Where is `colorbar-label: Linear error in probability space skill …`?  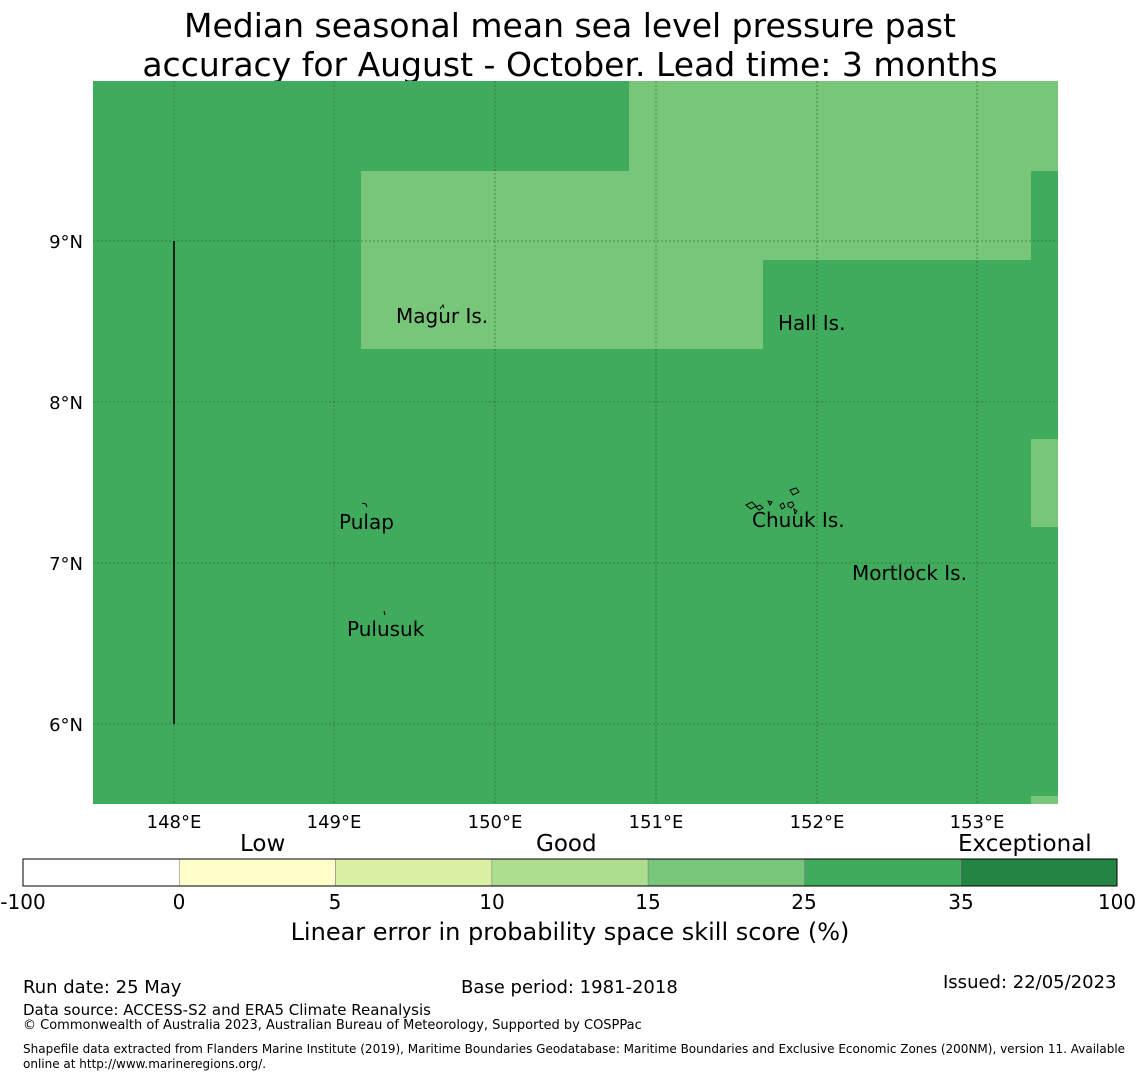
colorbar-label: Linear error in probability space skill … is located at coordinates (570, 932).